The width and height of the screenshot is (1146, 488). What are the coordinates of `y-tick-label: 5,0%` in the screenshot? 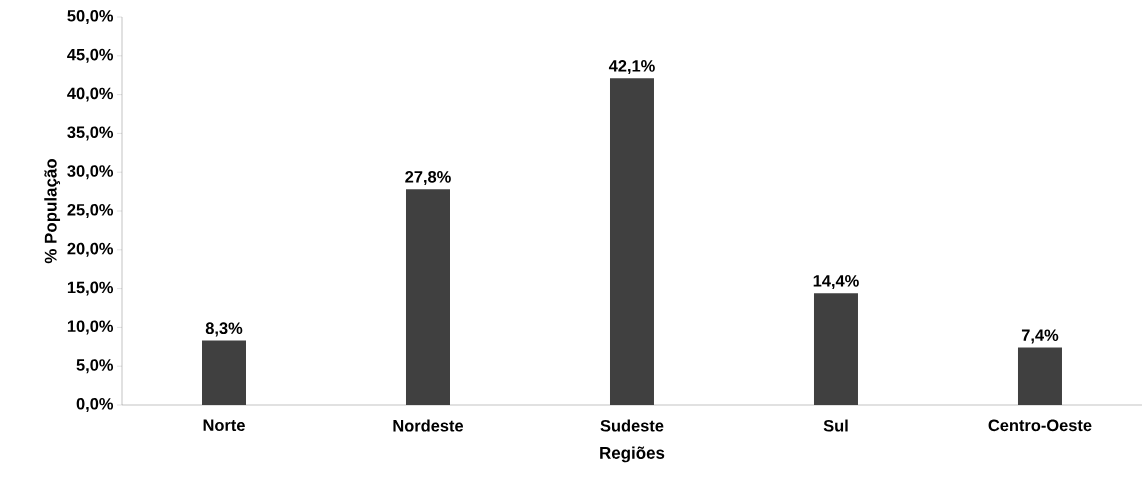 It's located at (95, 366).